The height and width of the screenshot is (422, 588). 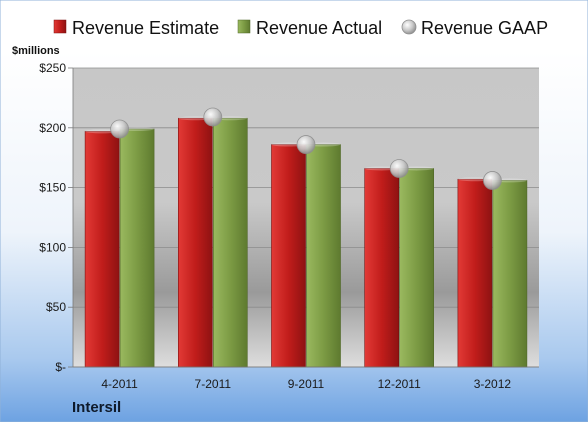 What do you see at coordinates (52, 128) in the screenshot?
I see `y-tick-label: $200` at bounding box center [52, 128].